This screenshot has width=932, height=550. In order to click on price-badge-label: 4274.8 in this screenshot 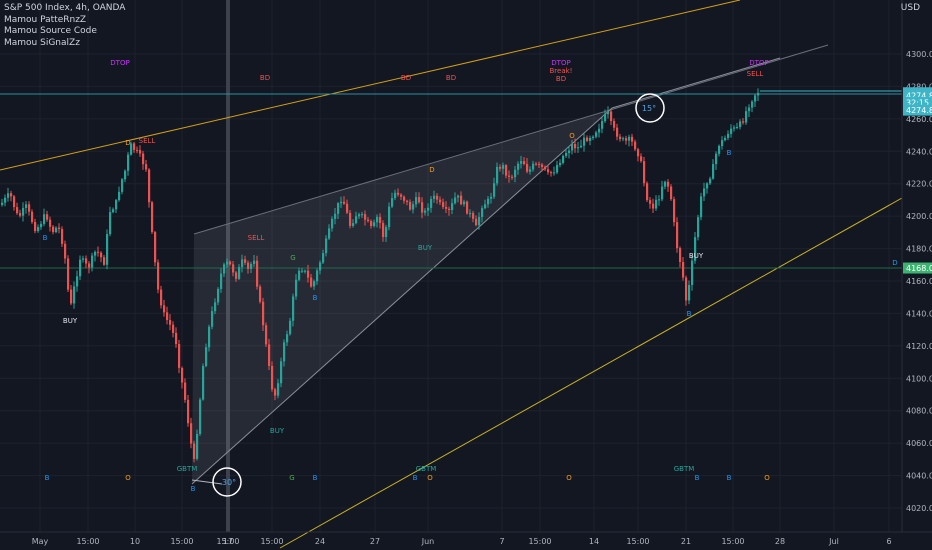, I will do `click(919, 96)`.